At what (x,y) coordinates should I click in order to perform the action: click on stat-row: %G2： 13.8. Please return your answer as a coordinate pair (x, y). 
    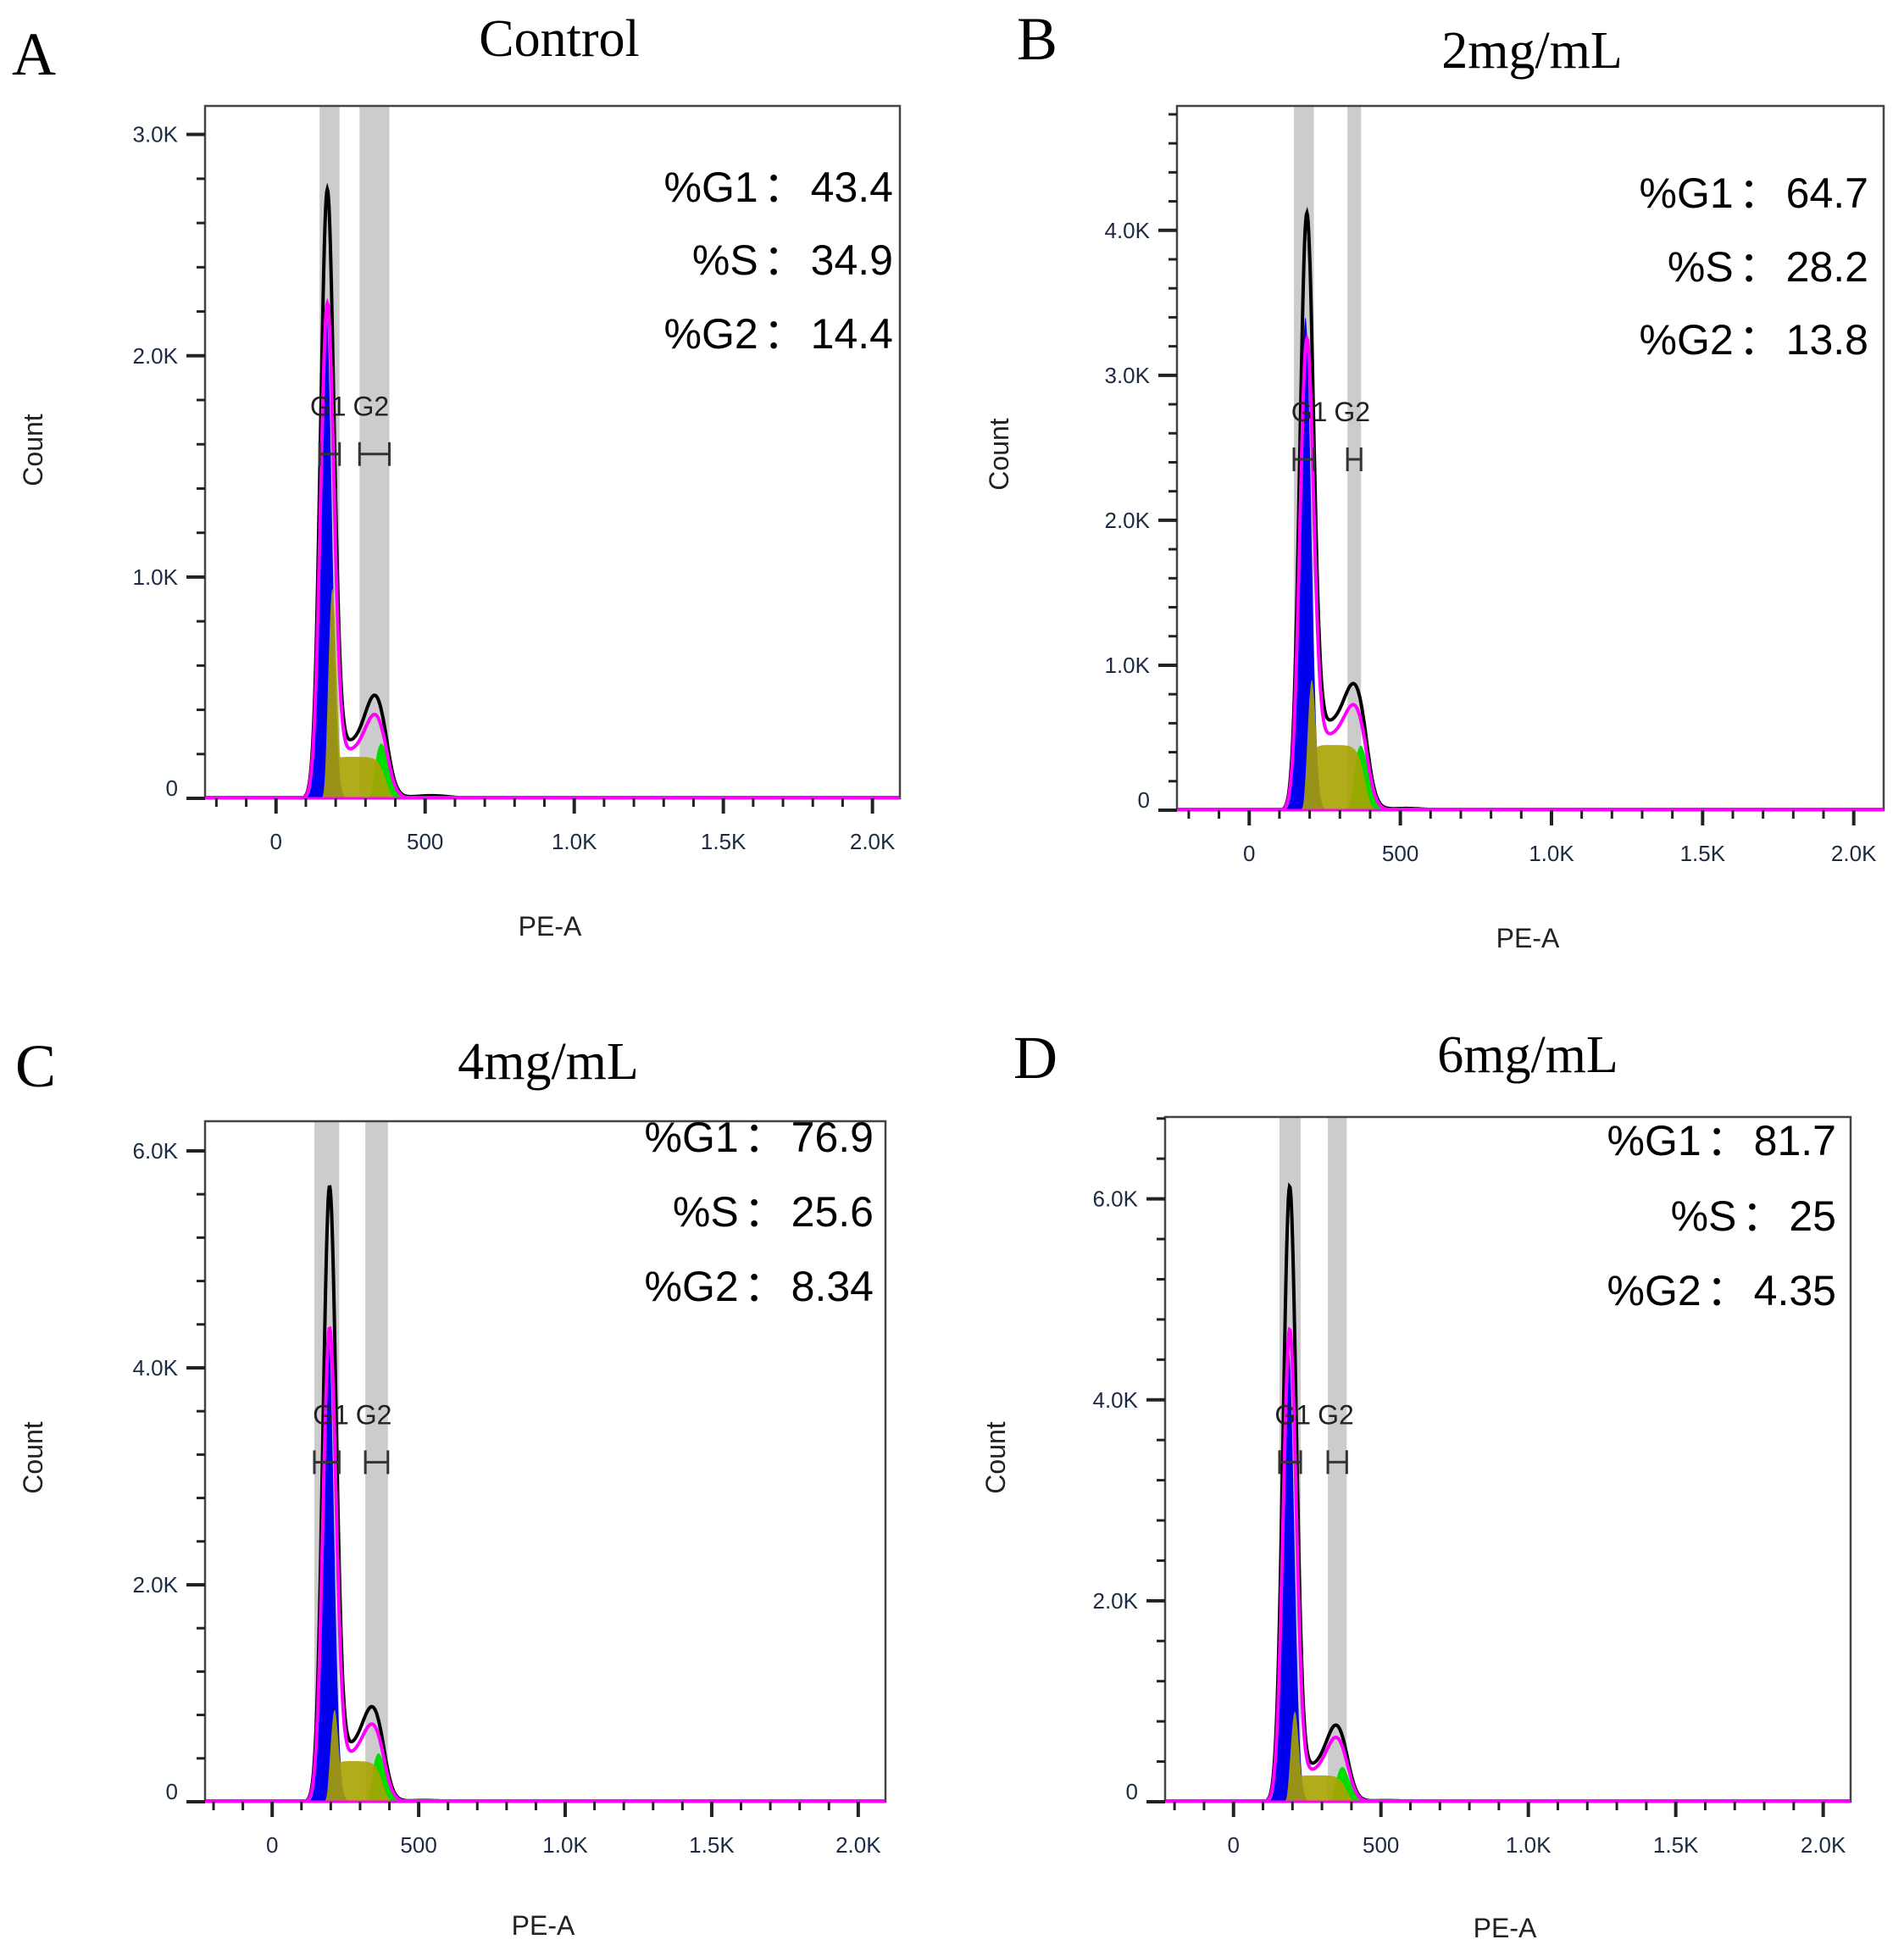
    Looking at the image, I should click on (1754, 340).